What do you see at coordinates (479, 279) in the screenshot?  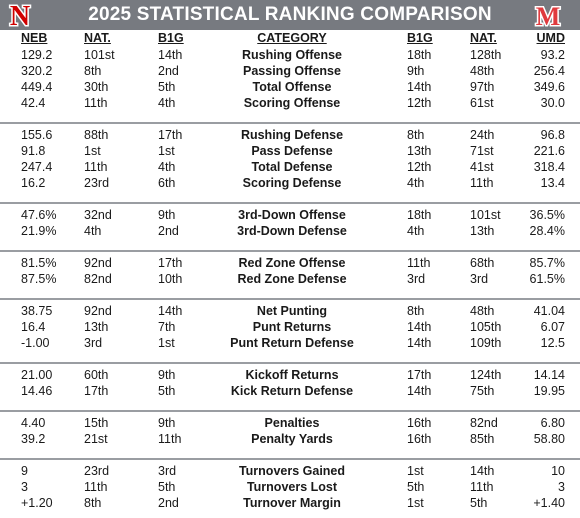 I see `umd-national-rank: 3rd` at bounding box center [479, 279].